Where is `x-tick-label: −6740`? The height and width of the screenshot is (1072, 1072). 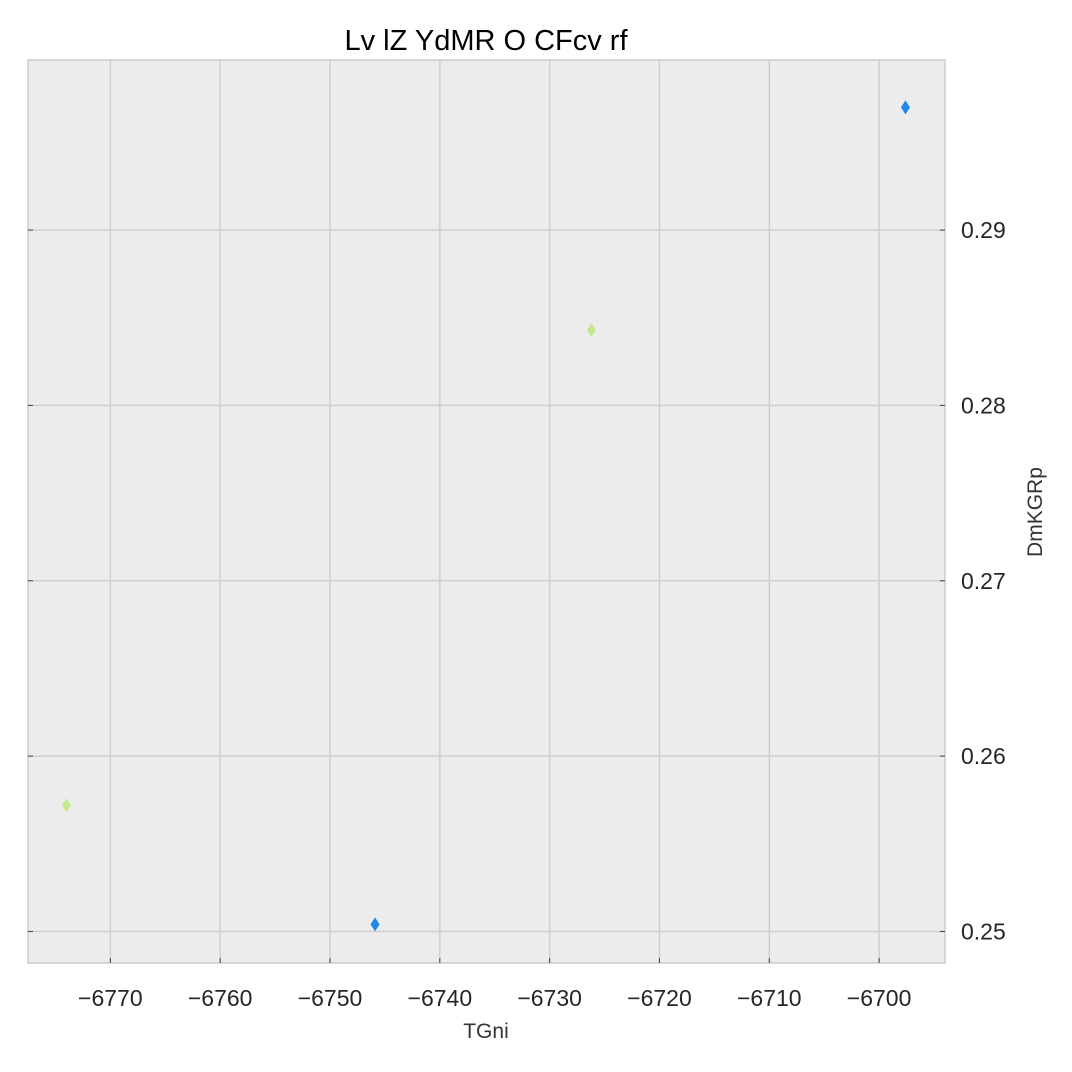 x-tick-label: −6740 is located at coordinates (440, 998).